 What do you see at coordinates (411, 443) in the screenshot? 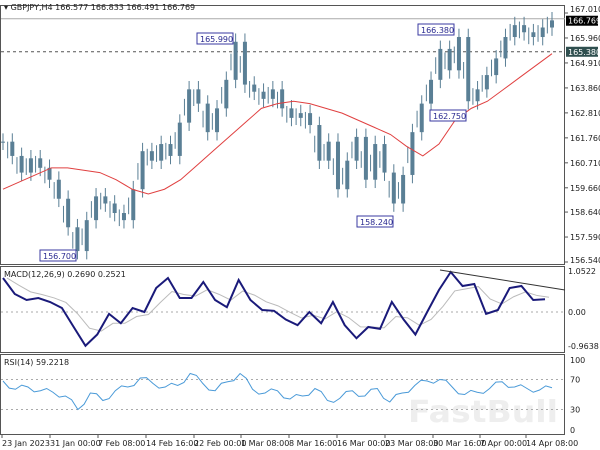
I see `date-tick-label: 23 Mar 08:00` at bounding box center [411, 443].